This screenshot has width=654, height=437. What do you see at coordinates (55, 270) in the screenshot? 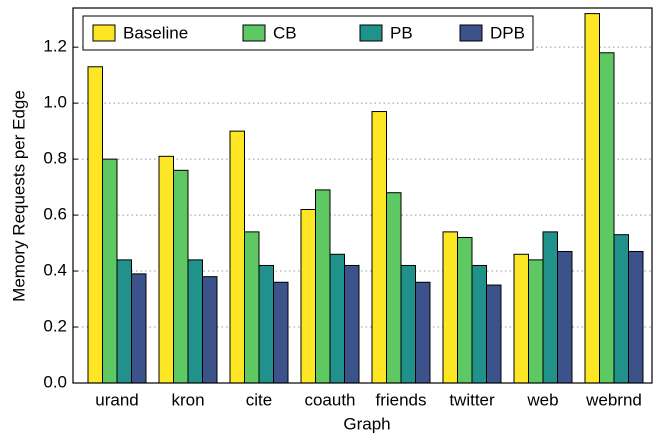
I see `y-tick-label: 0.4` at bounding box center [55, 270].